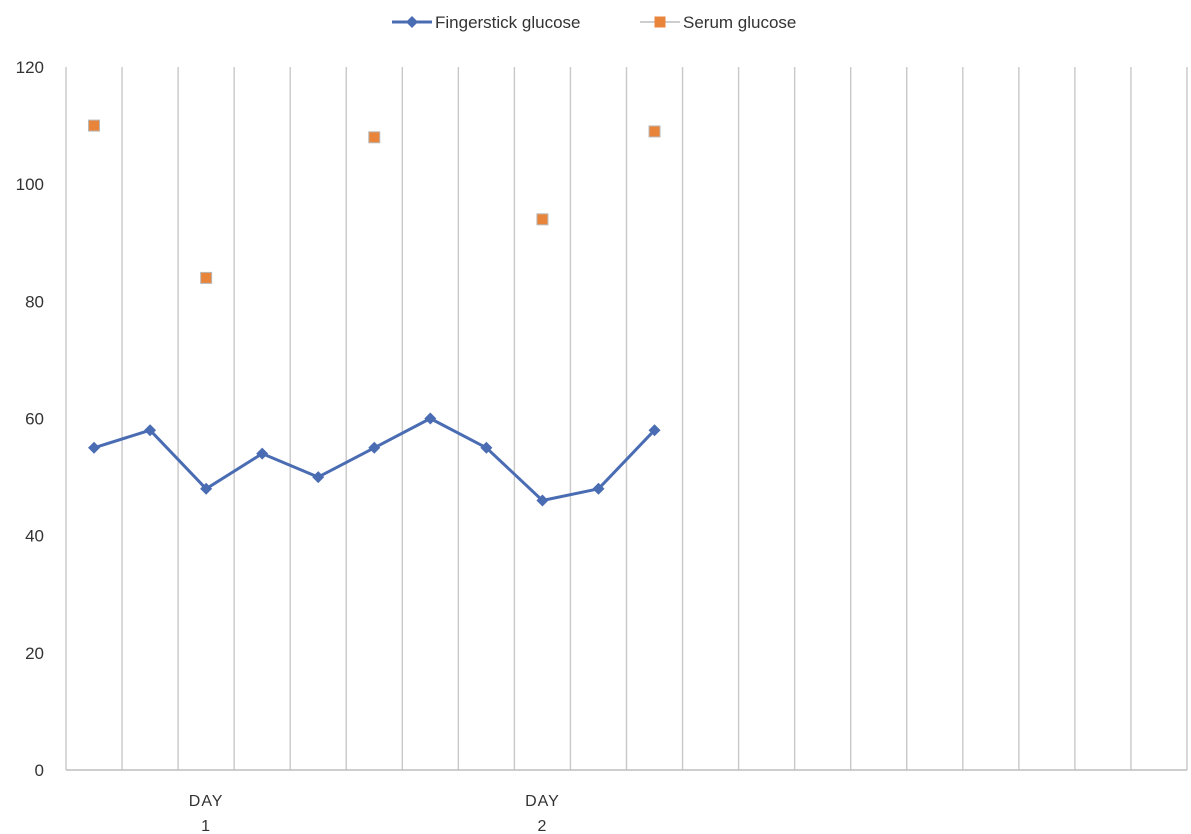 Image resolution: width=1191 pixels, height=834 pixels. Describe the element at coordinates (39, 770) in the screenshot. I see `y-tick-label: 0` at that location.